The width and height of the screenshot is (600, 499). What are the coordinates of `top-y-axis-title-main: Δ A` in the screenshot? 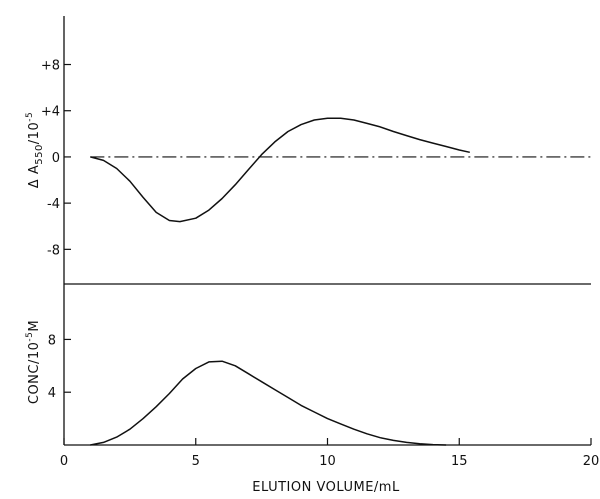 It's located at (34, 176).